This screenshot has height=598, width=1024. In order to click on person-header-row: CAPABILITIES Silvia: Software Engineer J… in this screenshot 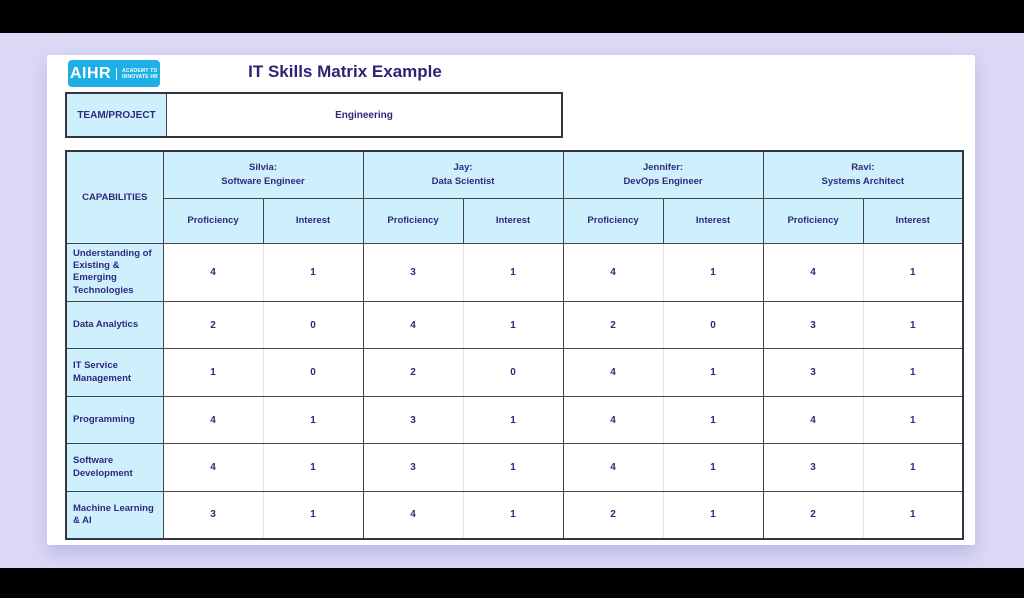, I will do `click(514, 197)`.